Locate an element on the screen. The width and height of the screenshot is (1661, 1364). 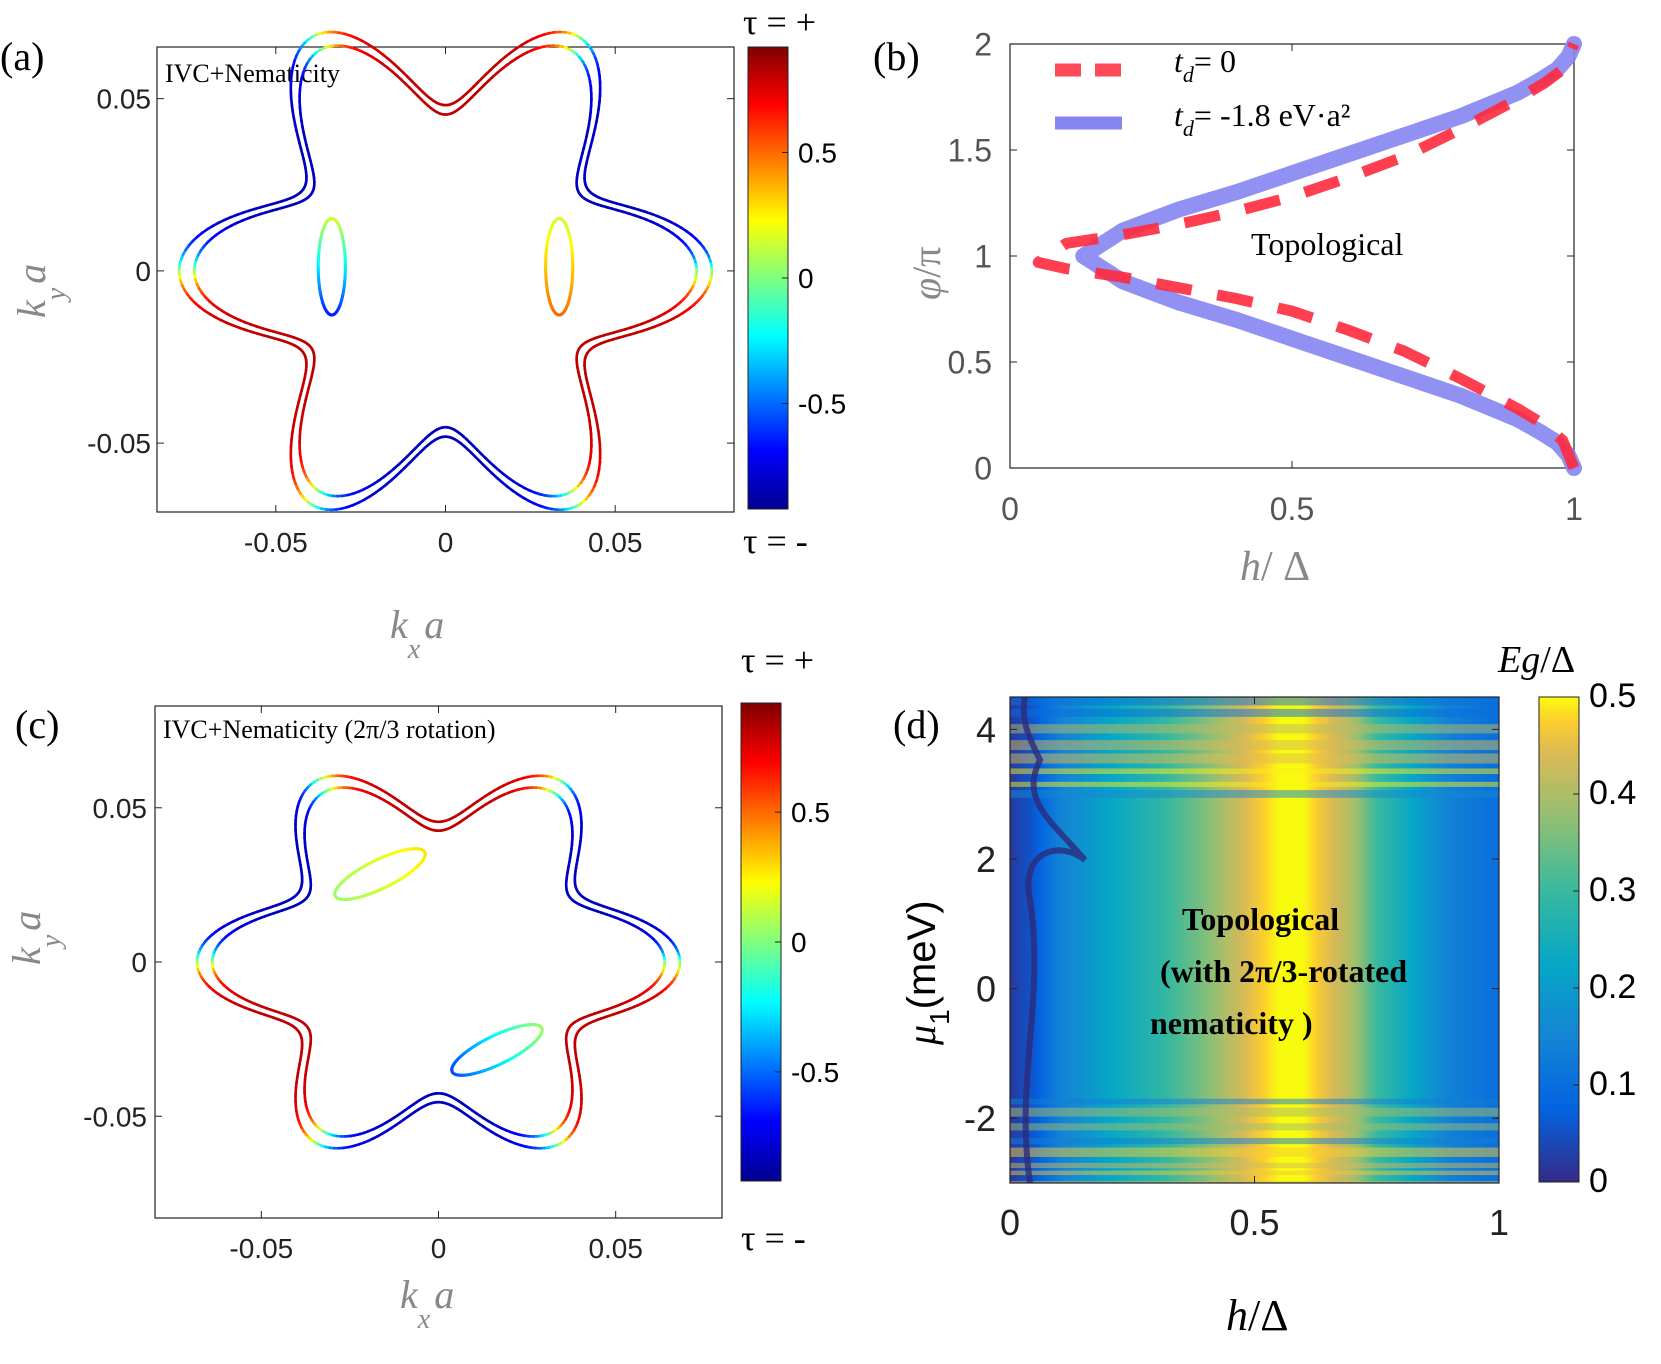
colorbar-tick-label-a: 0 is located at coordinates (806, 278).